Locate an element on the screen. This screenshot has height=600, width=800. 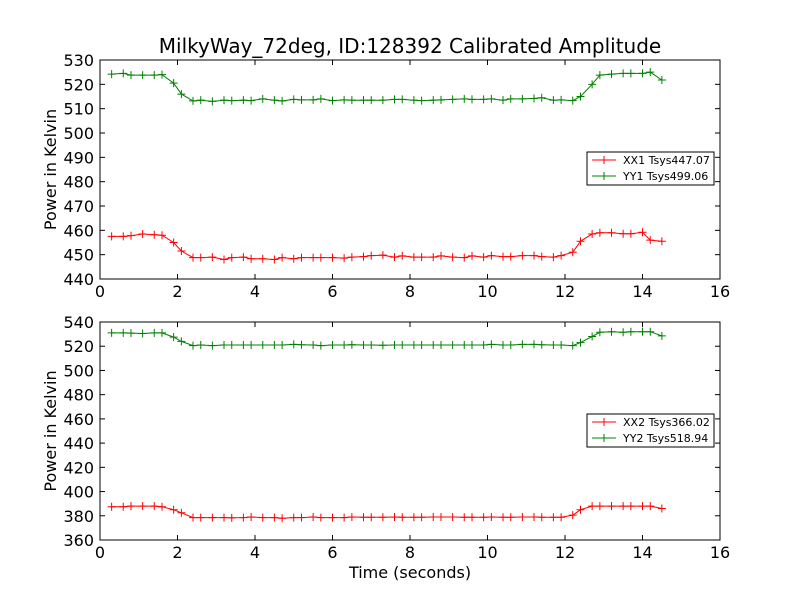
x-tick-label: 4 is located at coordinates (255, 552).